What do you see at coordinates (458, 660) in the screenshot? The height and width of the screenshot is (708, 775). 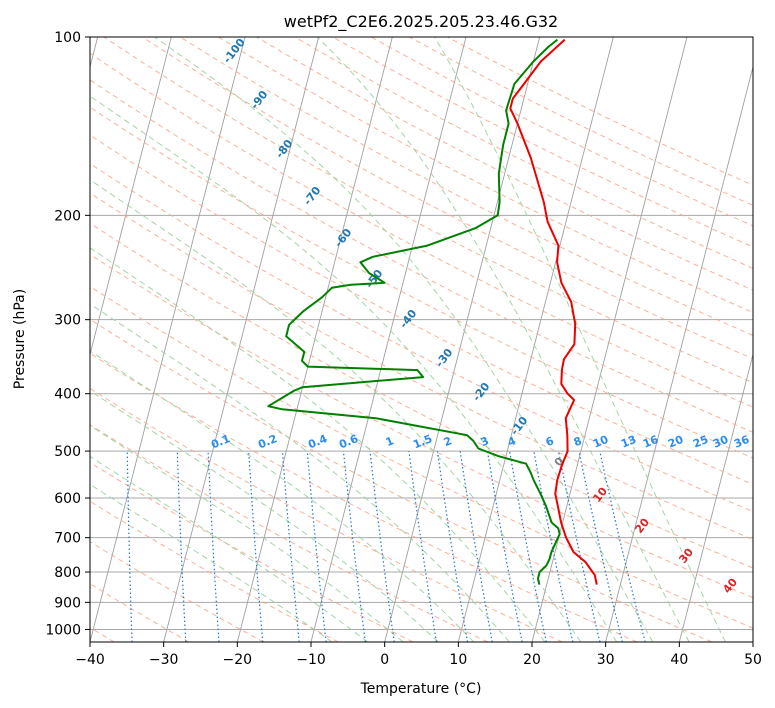 I see `x-tick-label: 10` at bounding box center [458, 660].